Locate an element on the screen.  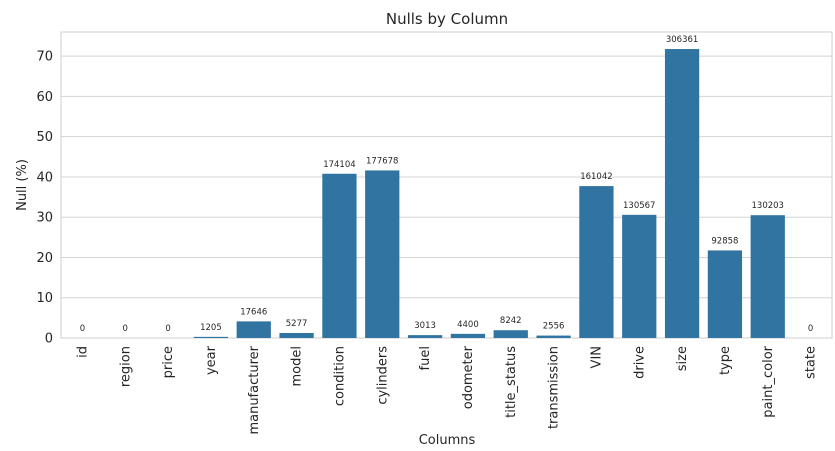
x-tick-label: paint_color is located at coordinates (768, 381).